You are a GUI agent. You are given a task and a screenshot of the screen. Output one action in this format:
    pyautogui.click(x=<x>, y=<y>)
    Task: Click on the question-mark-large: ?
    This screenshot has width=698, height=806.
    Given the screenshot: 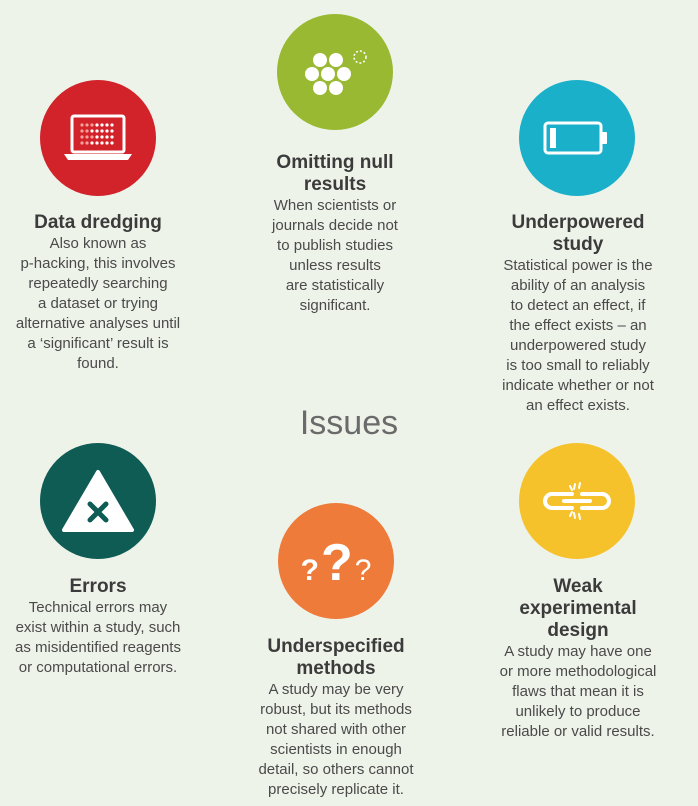 What is the action you would take?
    pyautogui.click(x=336, y=563)
    